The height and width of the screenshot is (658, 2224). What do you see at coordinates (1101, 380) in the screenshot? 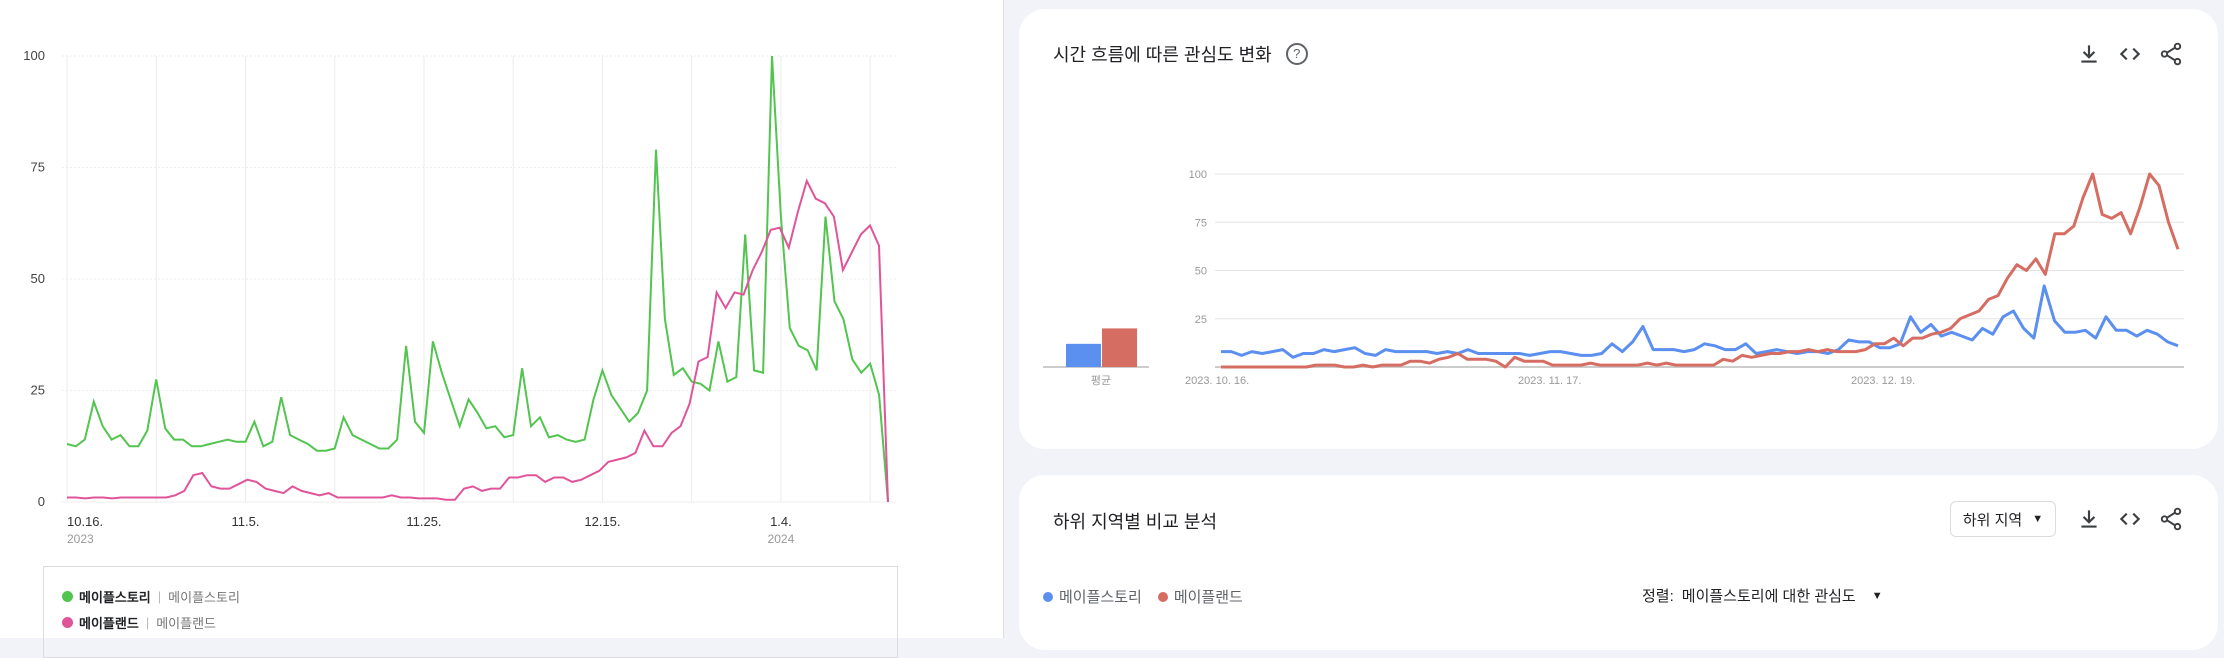
I see `average-label: 평균` at bounding box center [1101, 380].